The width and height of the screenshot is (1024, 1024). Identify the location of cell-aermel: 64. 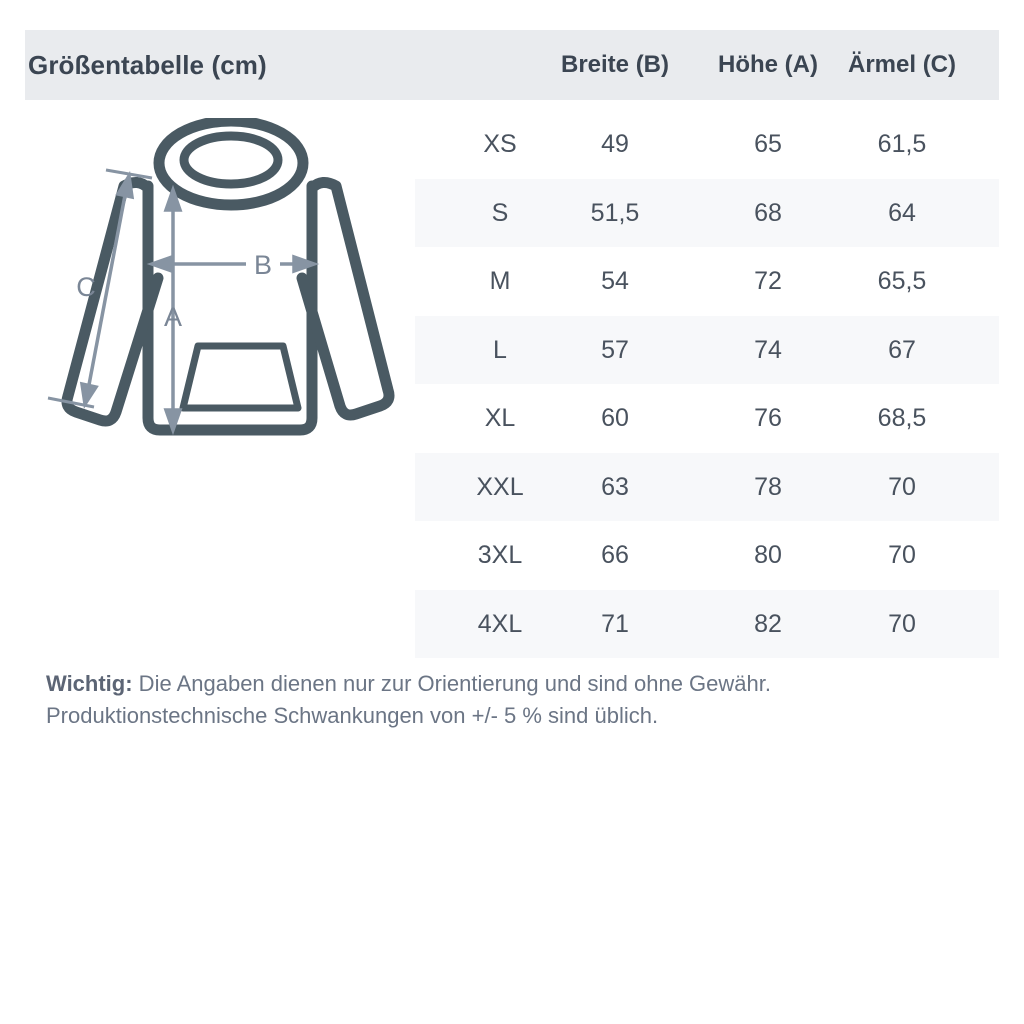
(902, 212).